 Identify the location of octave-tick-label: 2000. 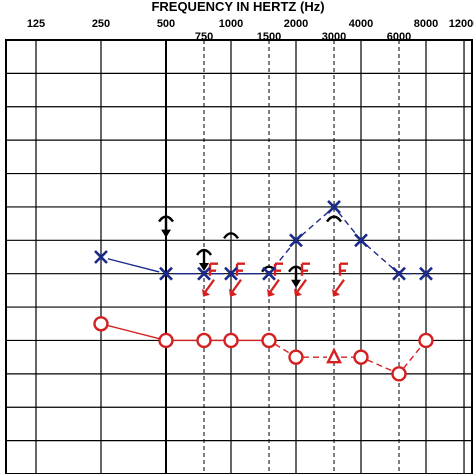
(296, 24).